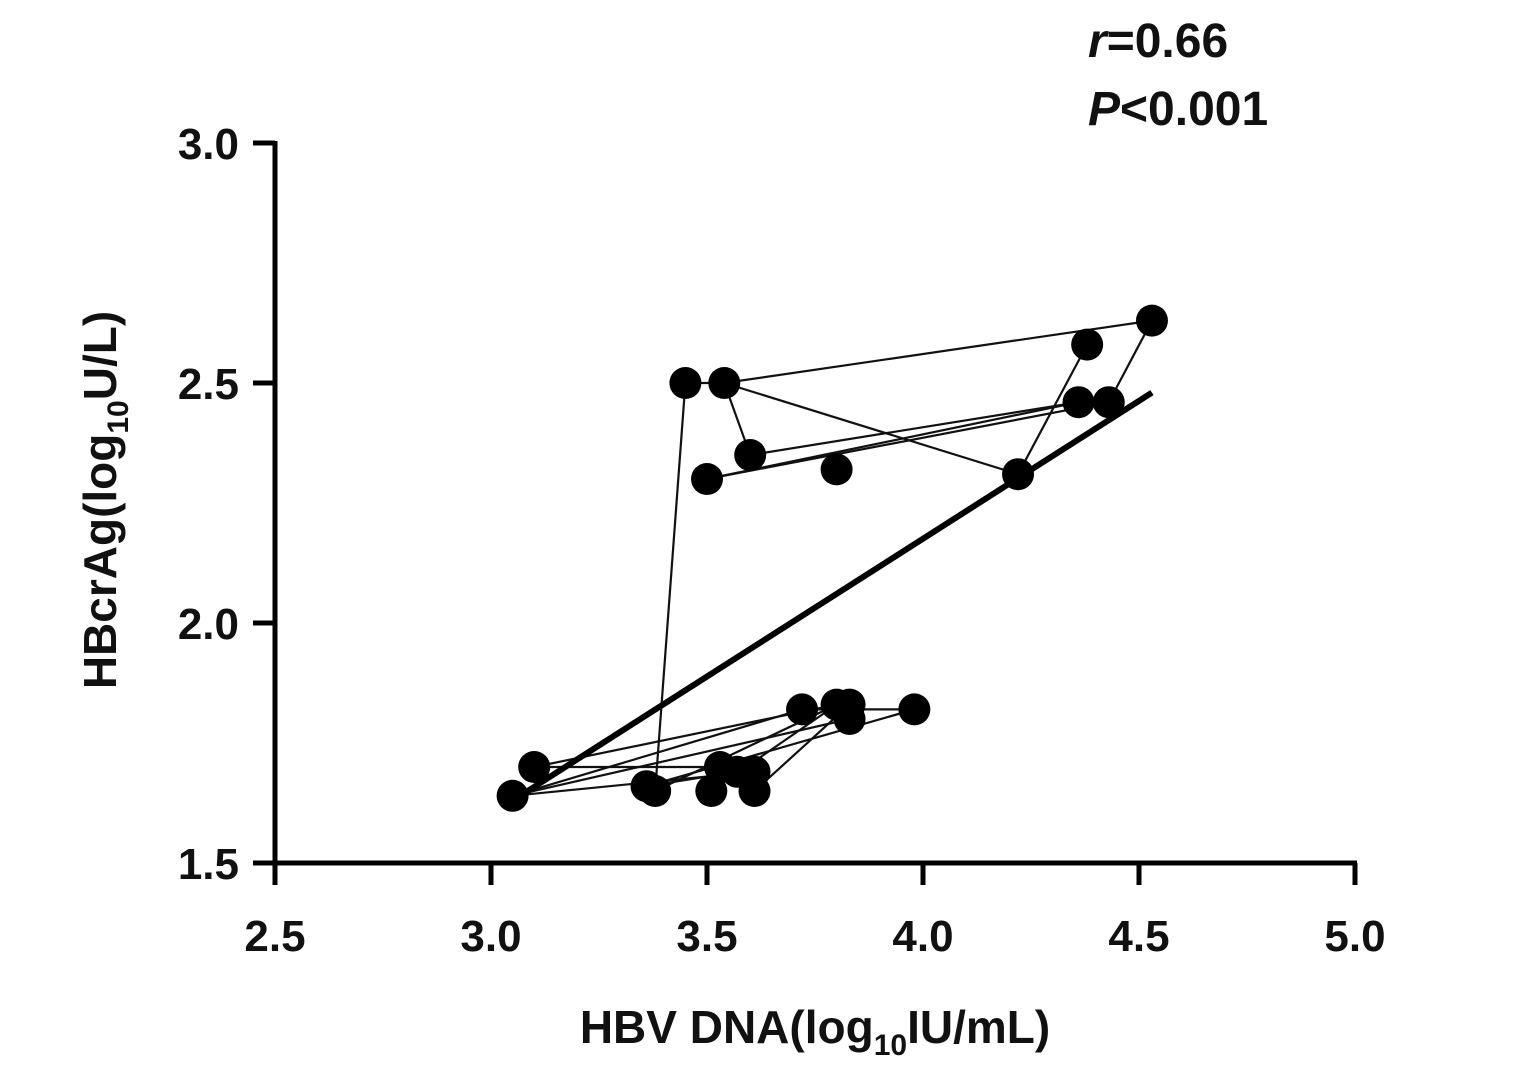  Describe the element at coordinates (922, 936) in the screenshot. I see `x-tick-label-3: 4.0` at that location.